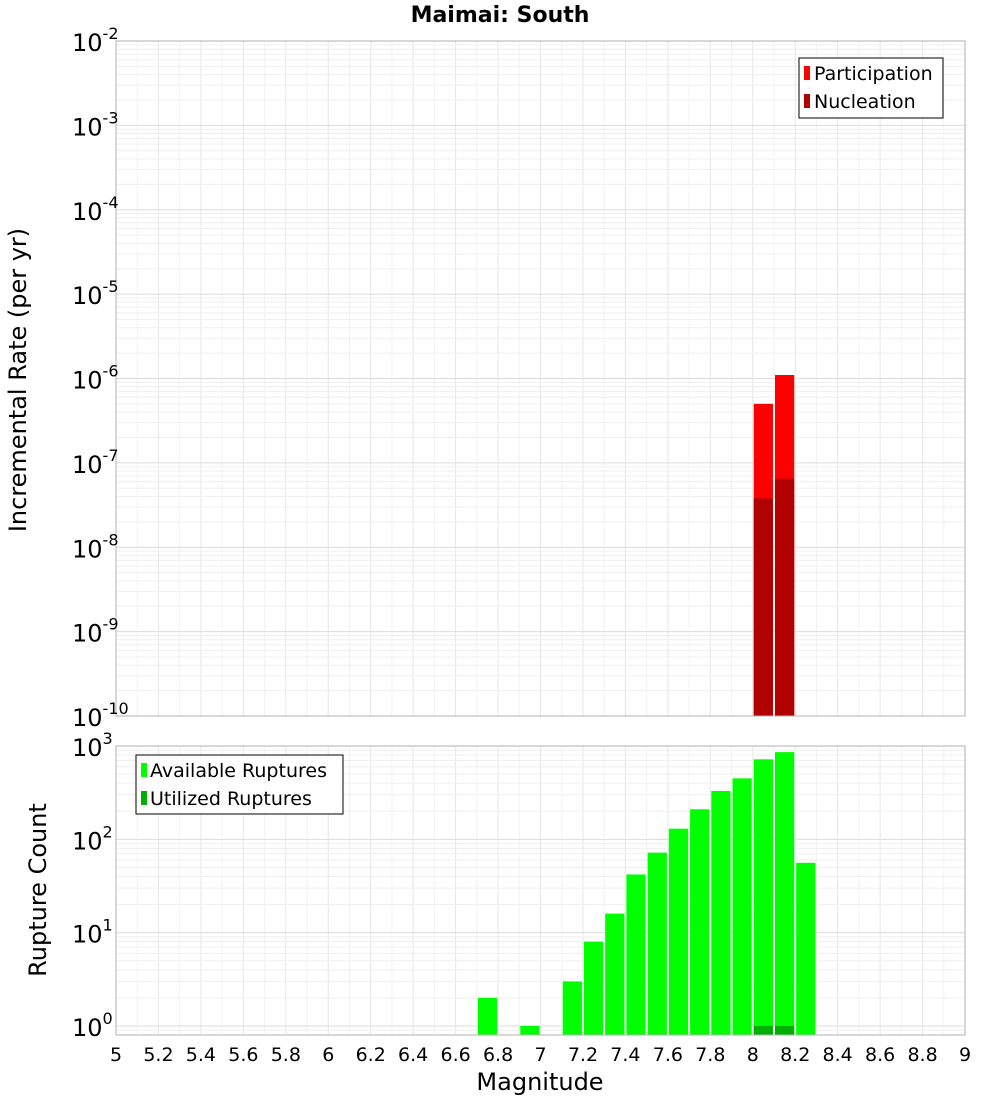 This screenshot has height=1100, width=1000. Describe the element at coordinates (238, 771) in the screenshot. I see `legend-label-available: Available Ruptures` at that location.